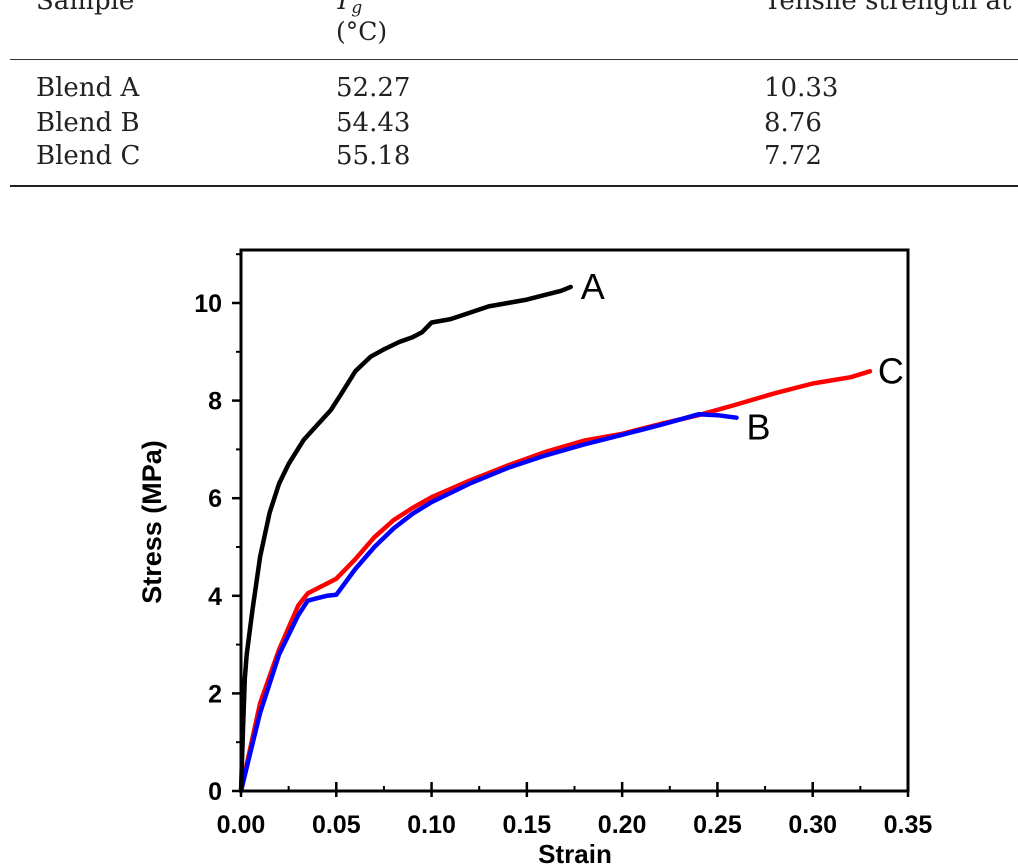 This screenshot has width=1018, height=868. Describe the element at coordinates (88, 123) in the screenshot. I see `row-2-sample: Blend B` at that location.